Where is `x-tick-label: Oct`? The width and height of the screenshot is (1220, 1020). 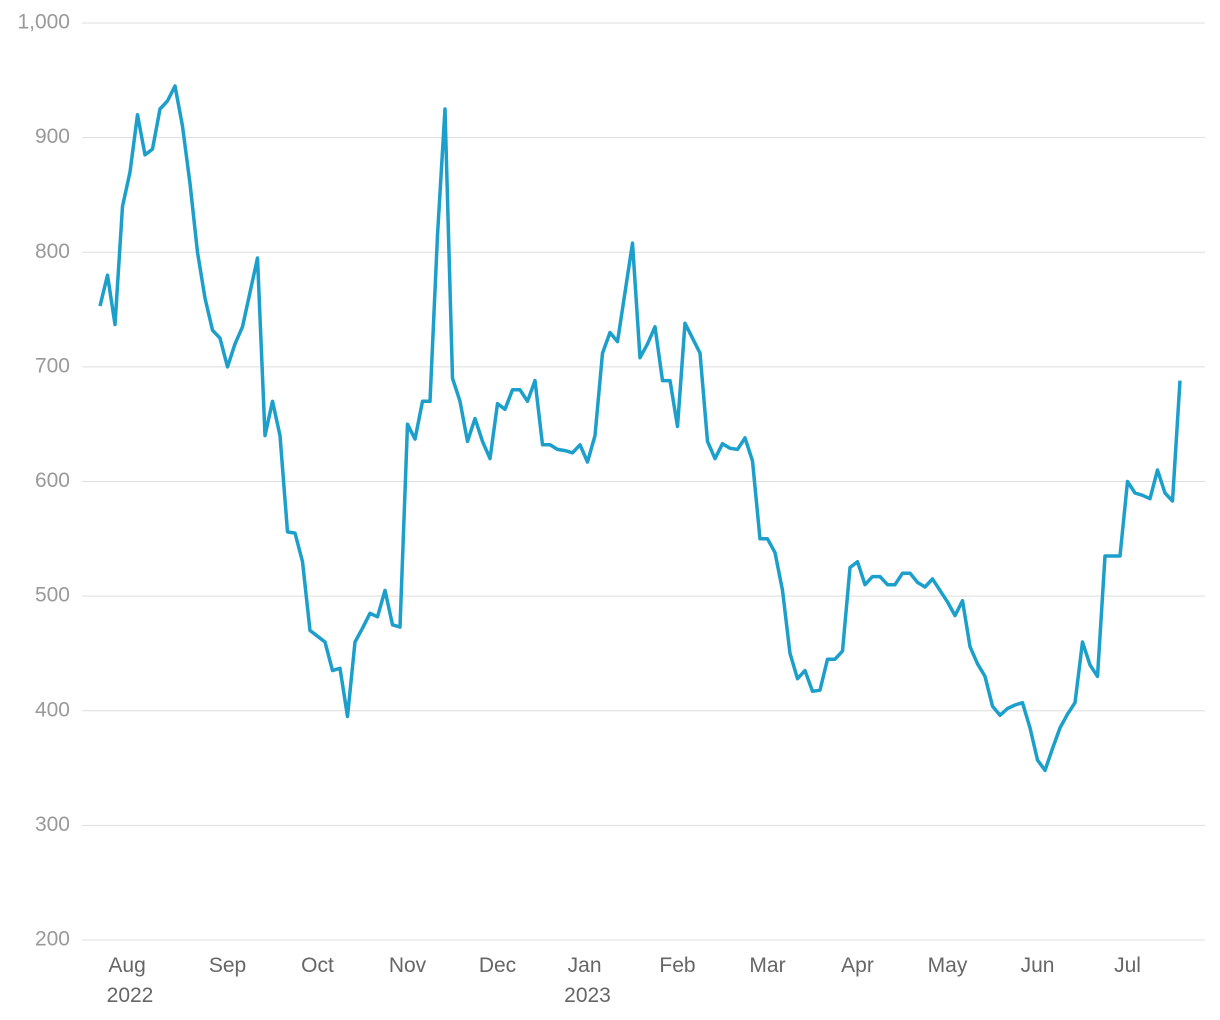 x-tick-label: Oct is located at coordinates (317, 965).